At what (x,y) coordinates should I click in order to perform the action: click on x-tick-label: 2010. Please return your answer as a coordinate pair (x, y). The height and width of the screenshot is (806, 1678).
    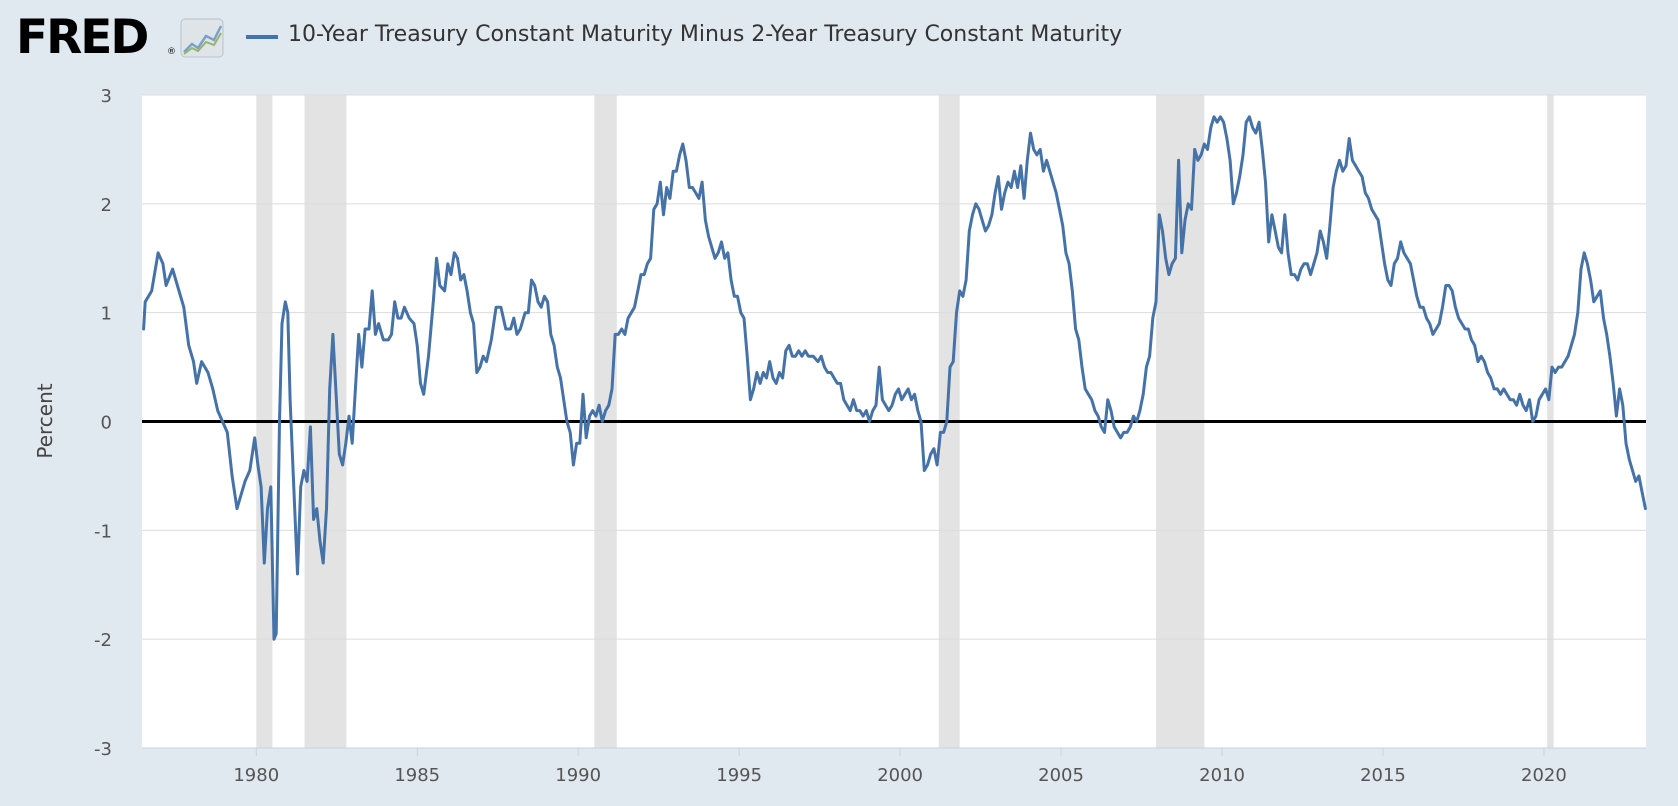
    Looking at the image, I should click on (1222, 775).